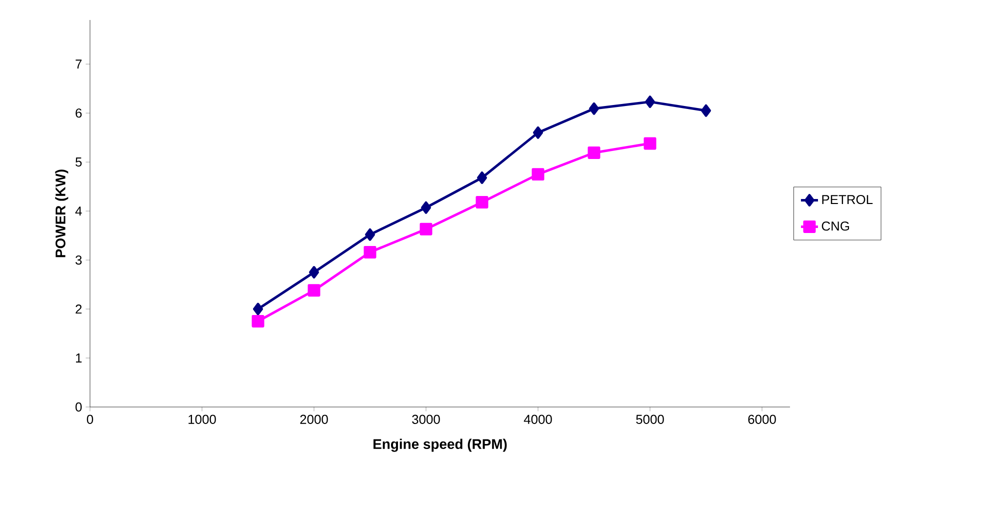 This screenshot has width=998, height=525. What do you see at coordinates (79, 358) in the screenshot?
I see `y-tick-label: 1` at bounding box center [79, 358].